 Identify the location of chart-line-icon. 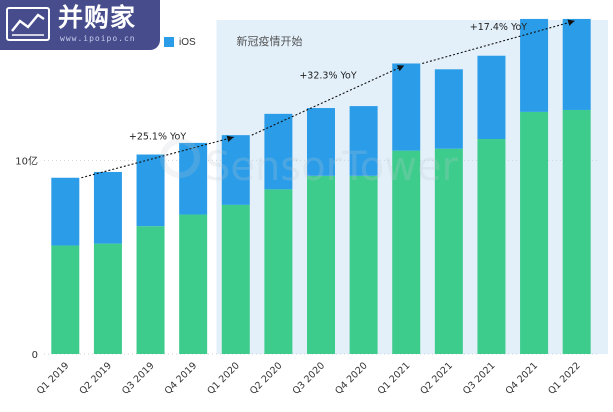
(28, 24).